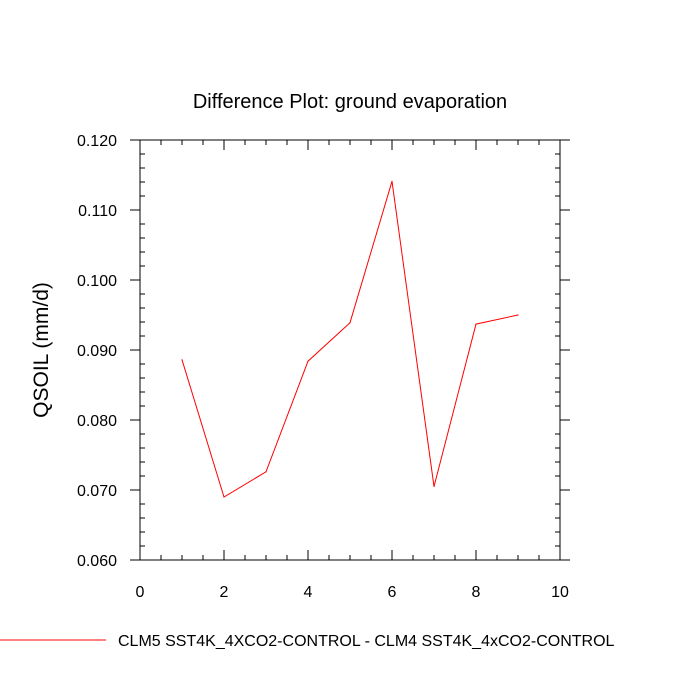 The height and width of the screenshot is (700, 700). What do you see at coordinates (97, 211) in the screenshot?
I see `y-tick-label: 0.110` at bounding box center [97, 211].